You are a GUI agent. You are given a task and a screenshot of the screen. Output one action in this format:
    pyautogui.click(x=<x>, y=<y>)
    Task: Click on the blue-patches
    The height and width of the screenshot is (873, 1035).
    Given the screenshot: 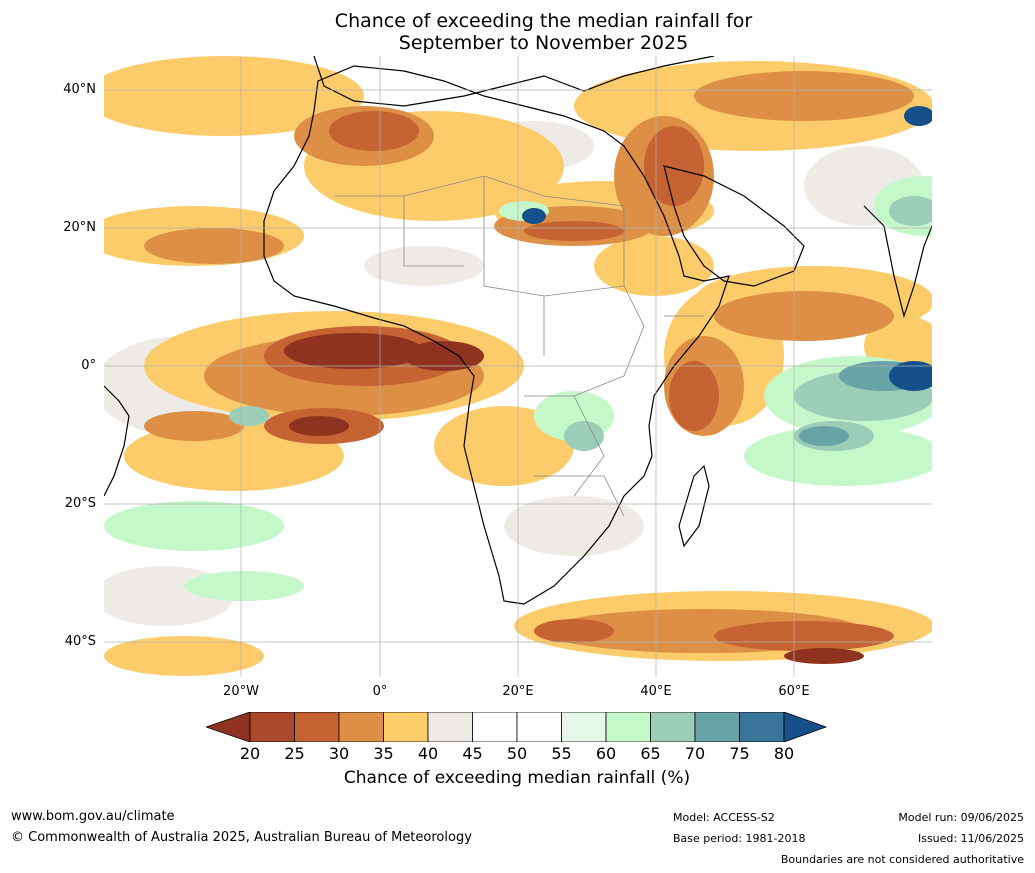 What is the action you would take?
    pyautogui.click(x=727, y=248)
    